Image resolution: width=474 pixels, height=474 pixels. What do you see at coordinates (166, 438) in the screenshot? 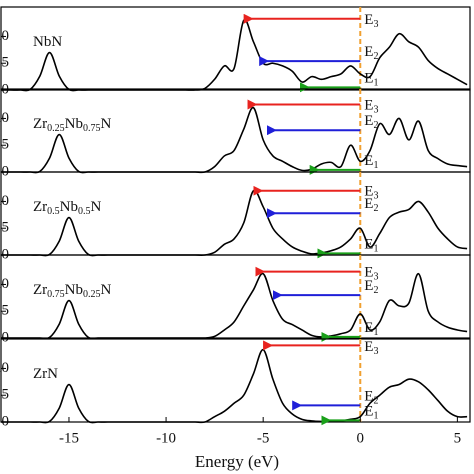
I see `x-tick-label: -10` at bounding box center [166, 438].